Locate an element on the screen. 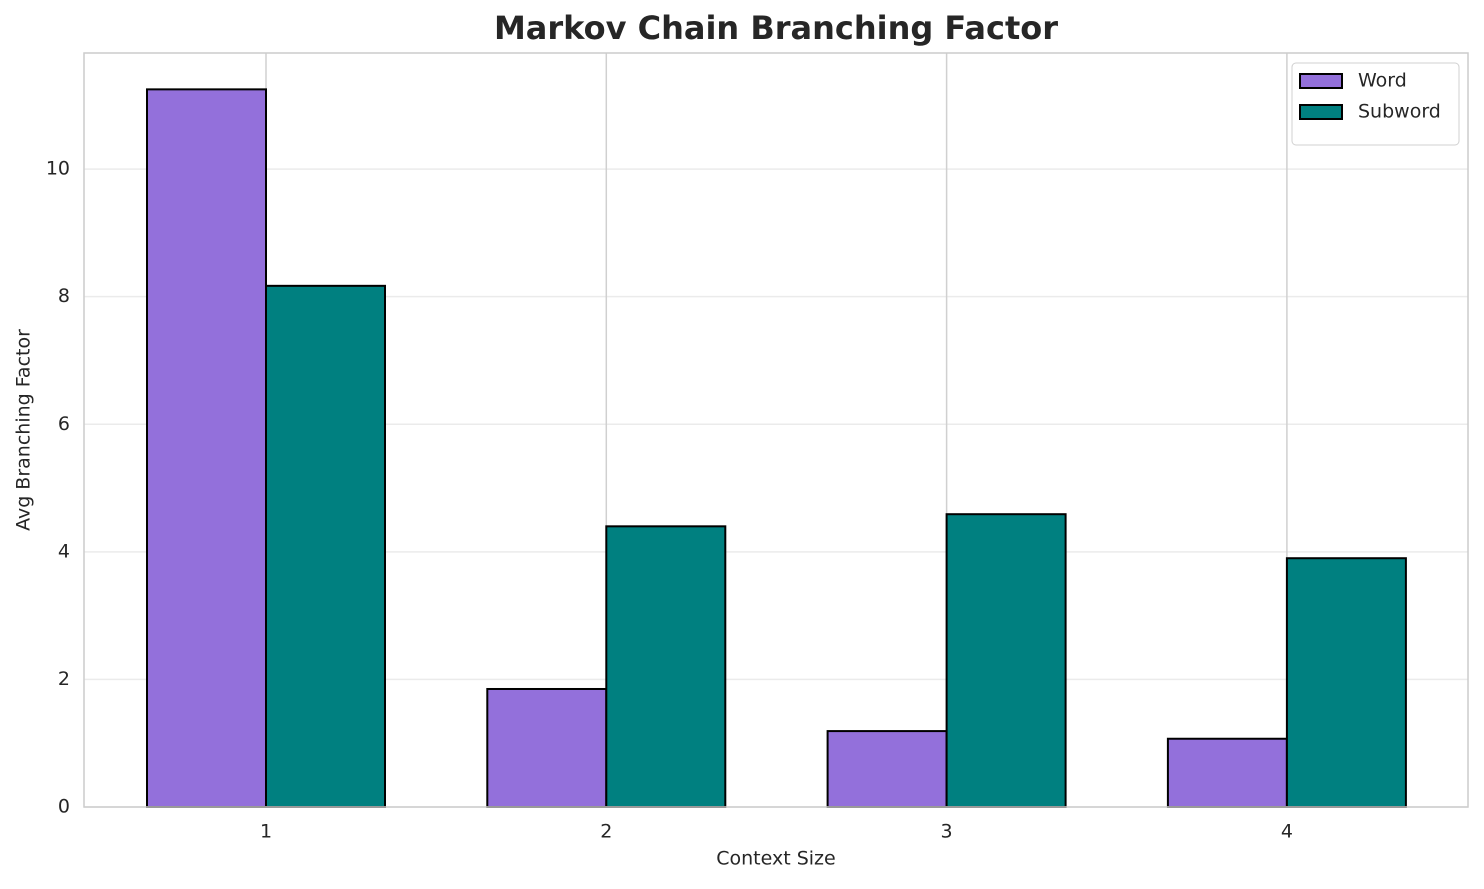  y-tick-label: 6 is located at coordinates (64, 424).